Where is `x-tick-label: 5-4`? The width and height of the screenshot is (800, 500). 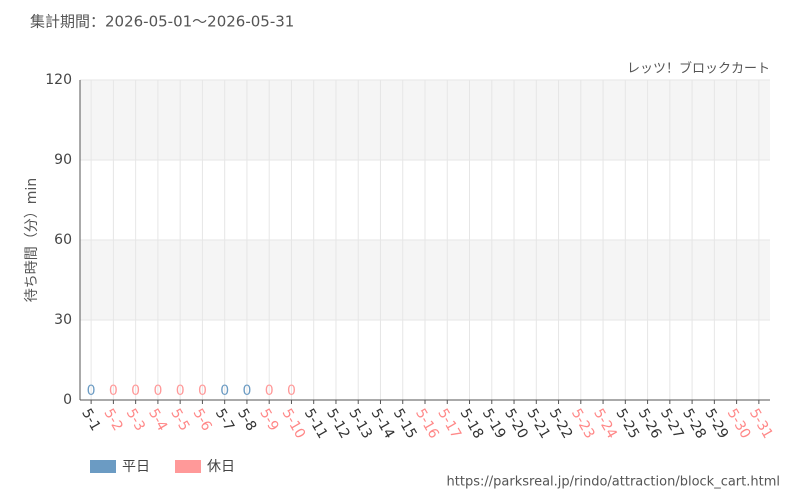 x-tick-label: 5-4 is located at coordinates (157, 420).